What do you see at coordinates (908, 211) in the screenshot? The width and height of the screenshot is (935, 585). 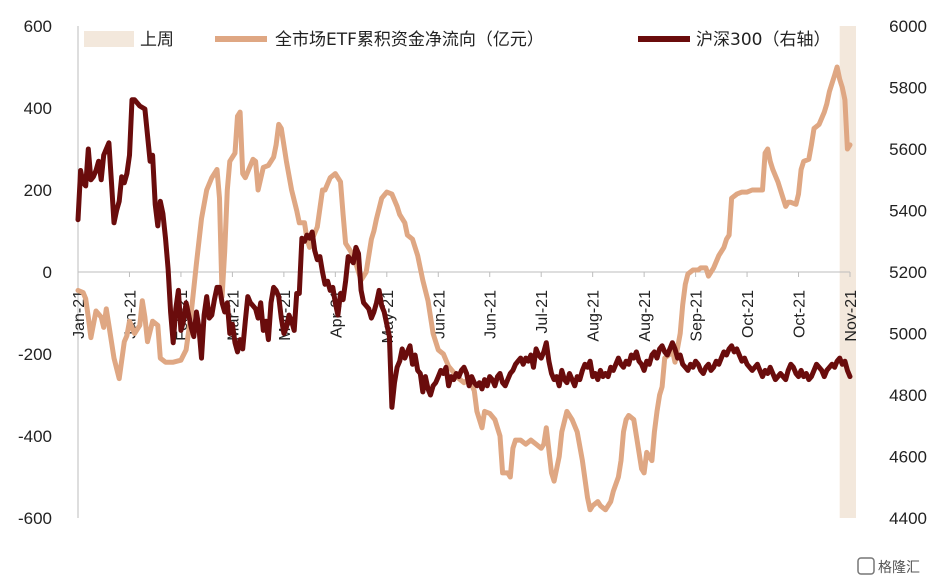 I see `y-right-tick-label: 5400` at bounding box center [908, 211].